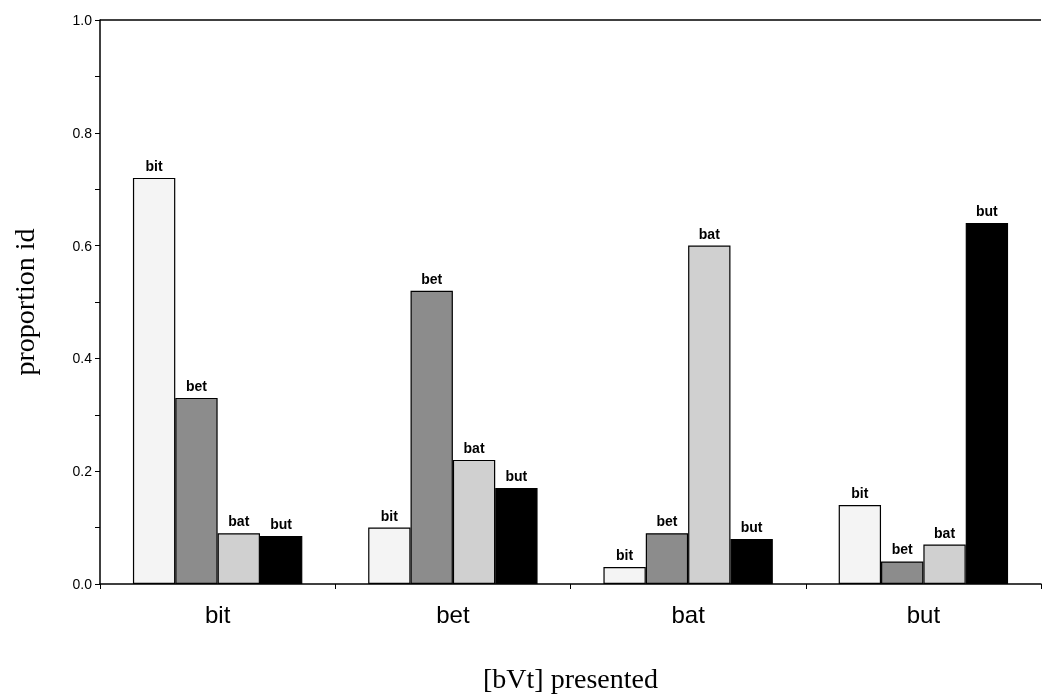 The width and height of the screenshot is (1046, 697). Describe the element at coordinates (902, 549) in the screenshot. I see `series-label: bet` at that location.